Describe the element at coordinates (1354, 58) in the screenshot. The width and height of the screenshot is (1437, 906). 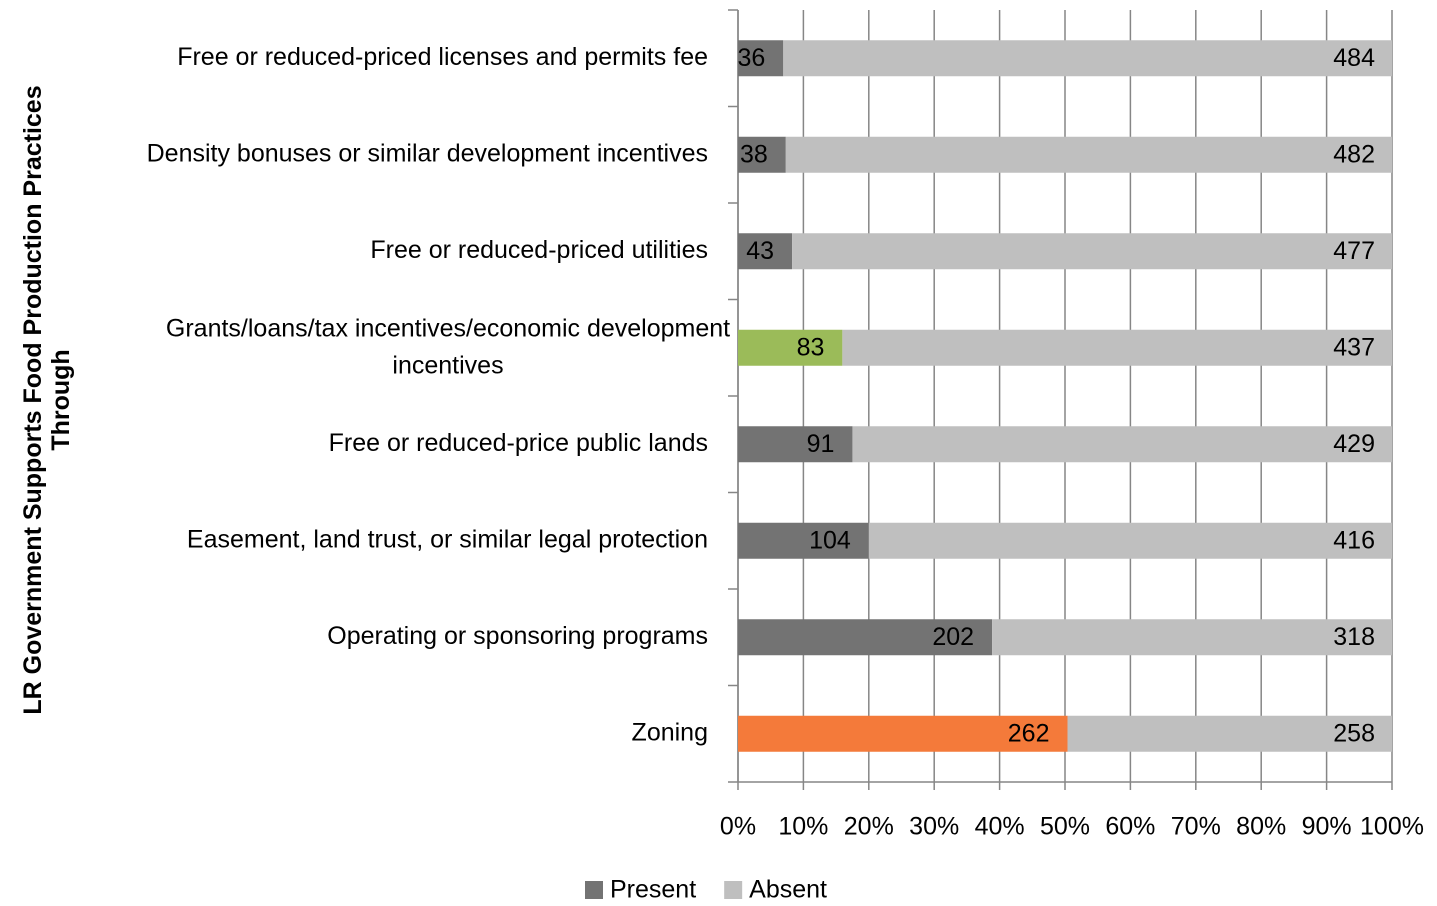
I see `data-label: 484` at that location.